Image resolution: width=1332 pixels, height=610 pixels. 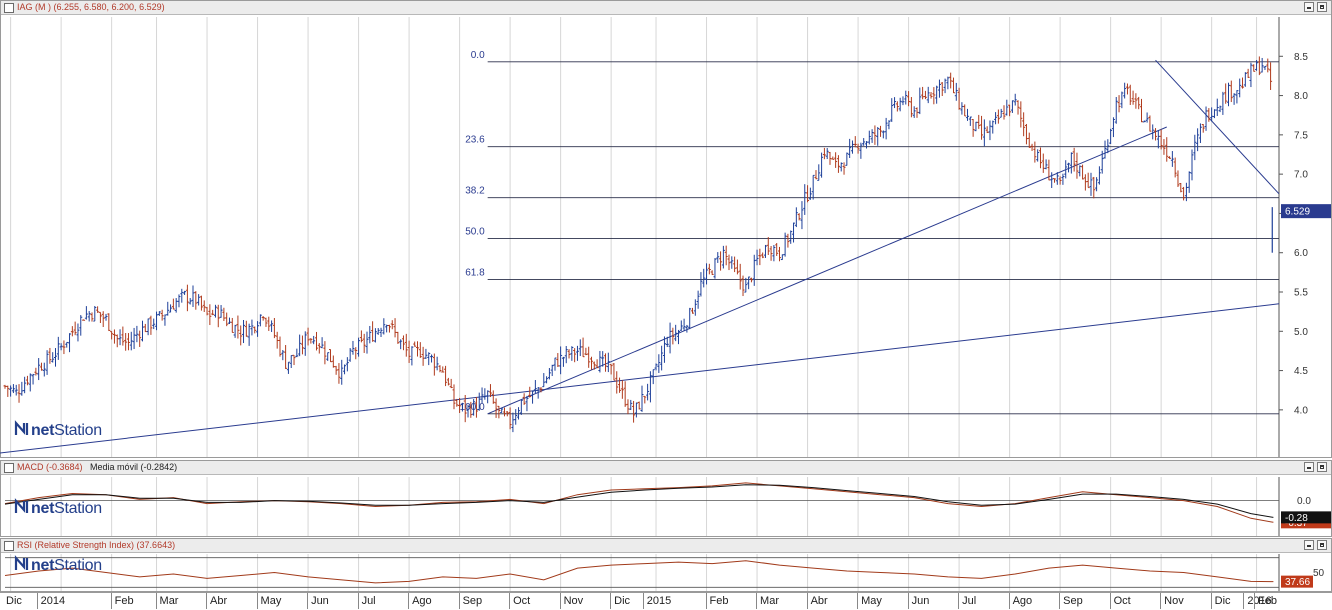 What do you see at coordinates (91, 7) in the screenshot?
I see `price-panel-title: IAG (M ) (6.255, 6.580, 6.200, 6.529)` at bounding box center [91, 7].